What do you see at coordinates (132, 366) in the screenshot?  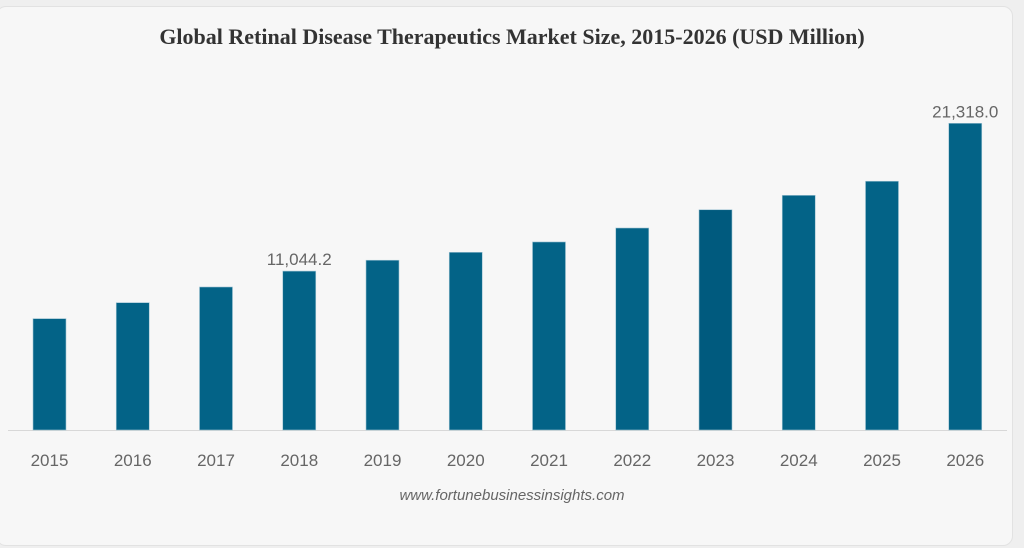 I see `bar-2016` at bounding box center [132, 366].